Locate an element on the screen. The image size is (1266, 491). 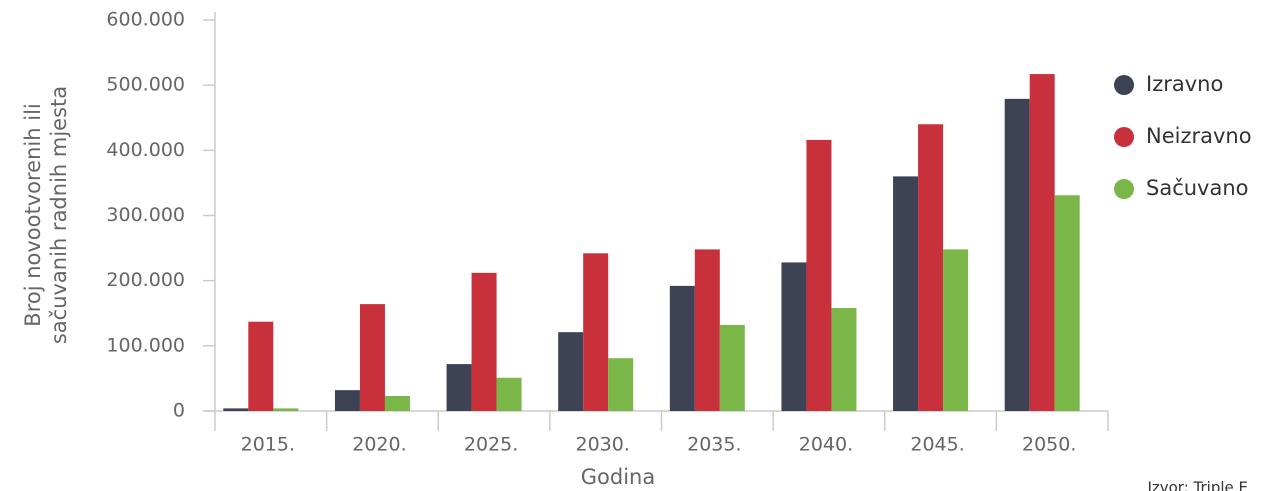
x-axis-label: Godina is located at coordinates (618, 477).